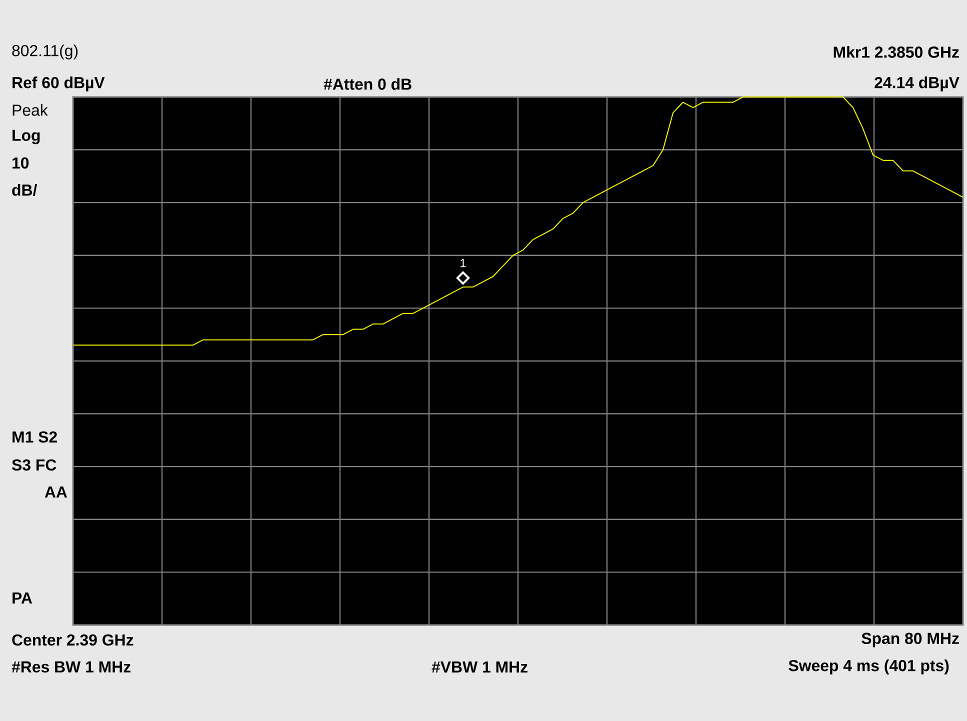 The width and height of the screenshot is (967, 721). What do you see at coordinates (25, 190) in the screenshot?
I see `text: dB/` at bounding box center [25, 190].